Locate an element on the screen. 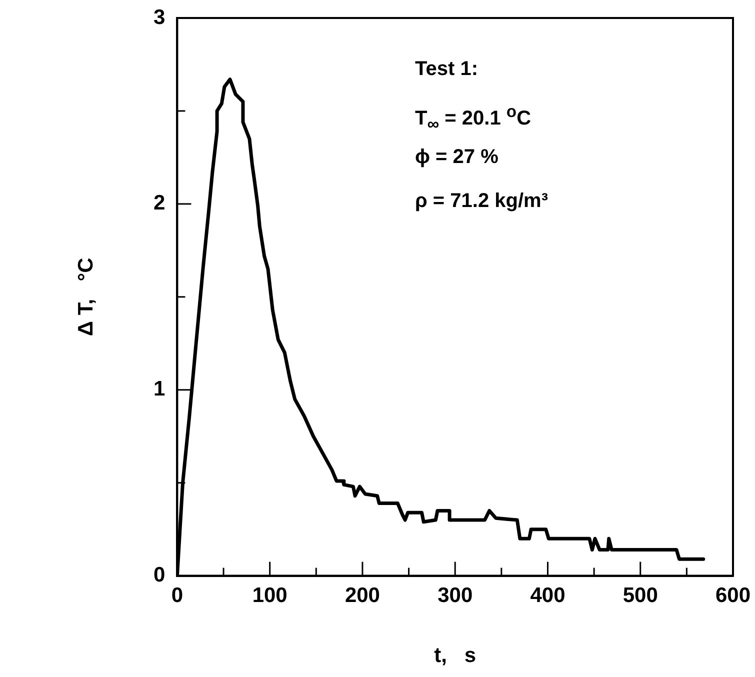  x-tick-label: 200 is located at coordinates (362, 596).